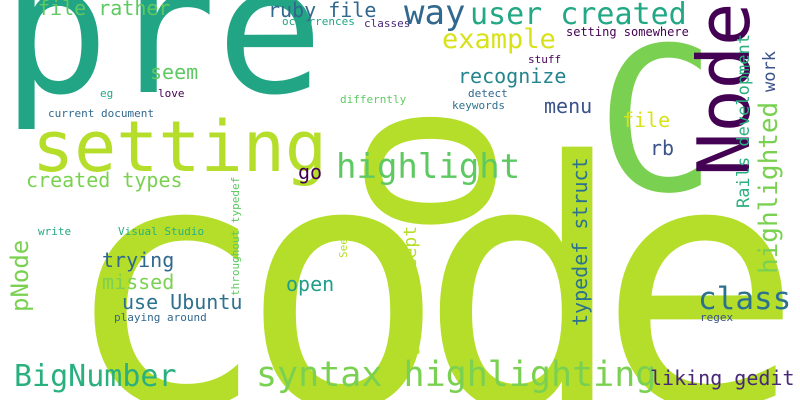 Image resolution: width=800 pixels, height=400 pixels. I want to click on word-differntly: differntly, so click(373, 99).